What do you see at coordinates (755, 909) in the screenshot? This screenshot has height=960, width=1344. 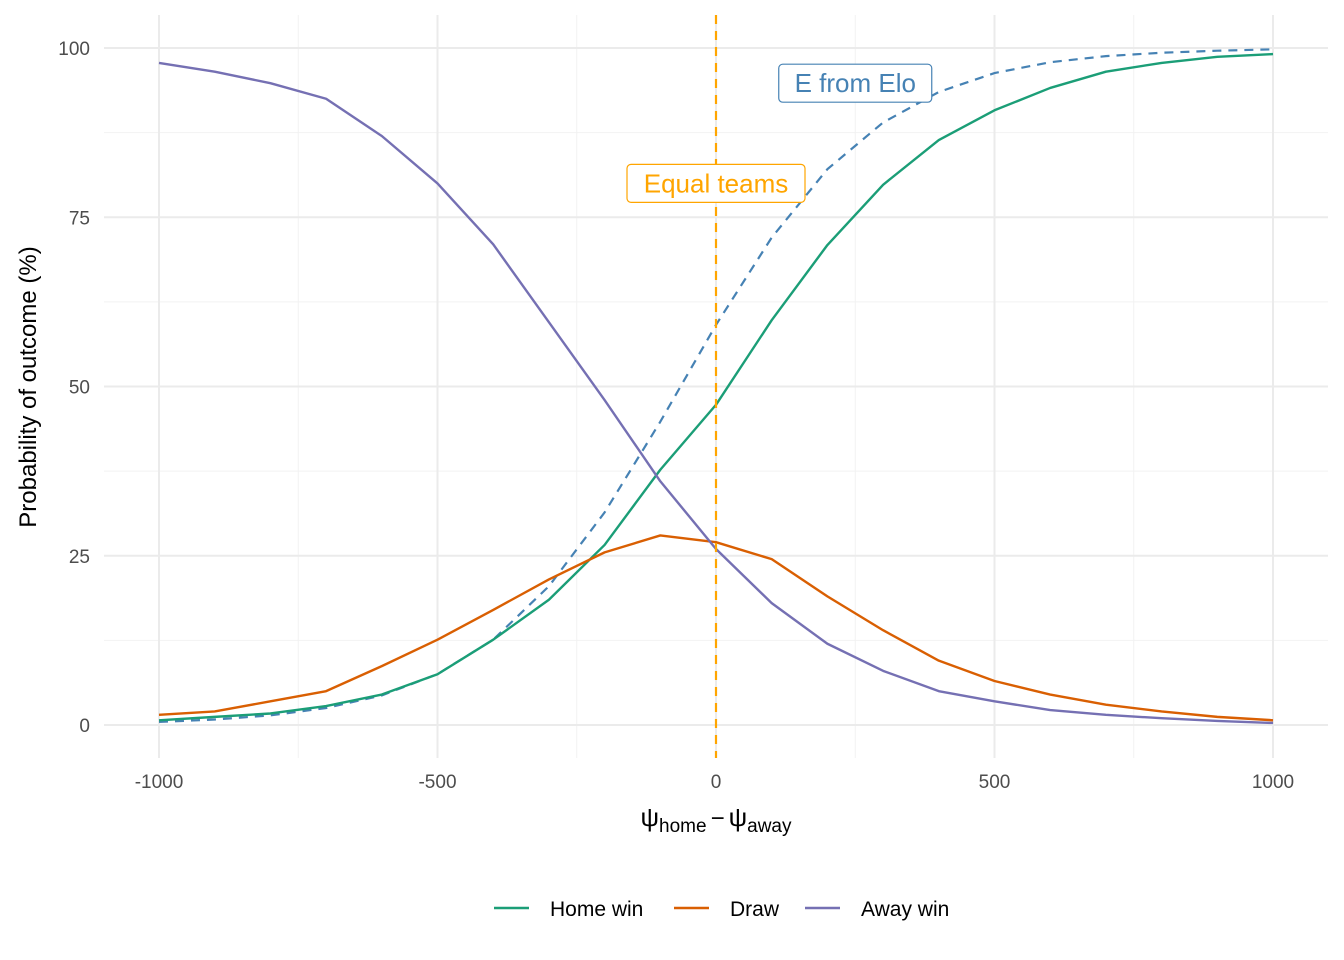 I see `legend-label: Draw` at bounding box center [755, 909].